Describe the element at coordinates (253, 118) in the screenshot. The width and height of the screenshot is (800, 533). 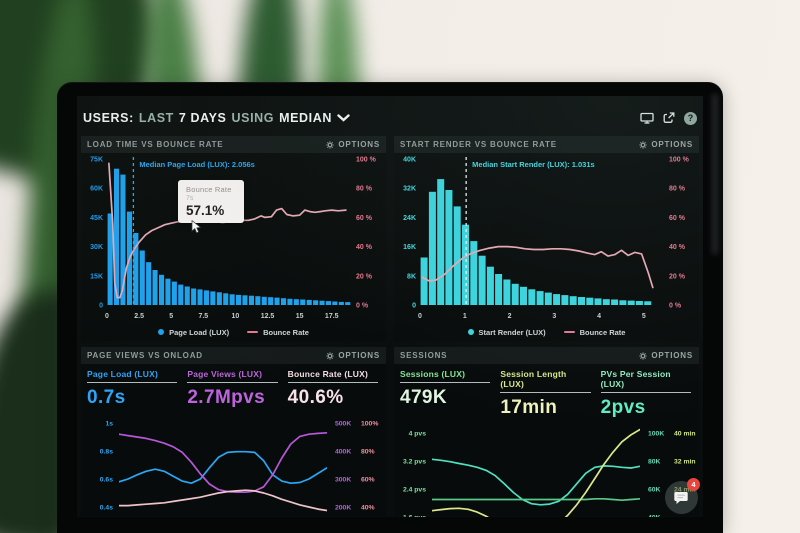
I see `header-using-label: USING` at that location.